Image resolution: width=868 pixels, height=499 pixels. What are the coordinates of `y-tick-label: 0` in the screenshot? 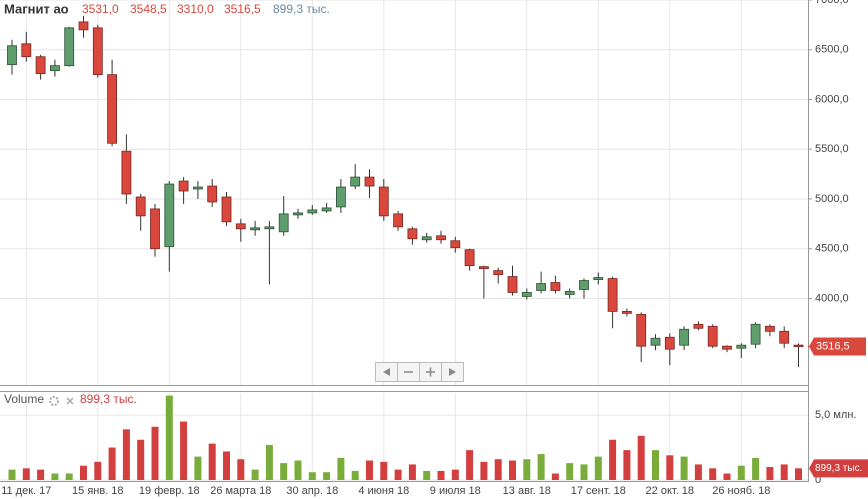 It's located at (818, 480).